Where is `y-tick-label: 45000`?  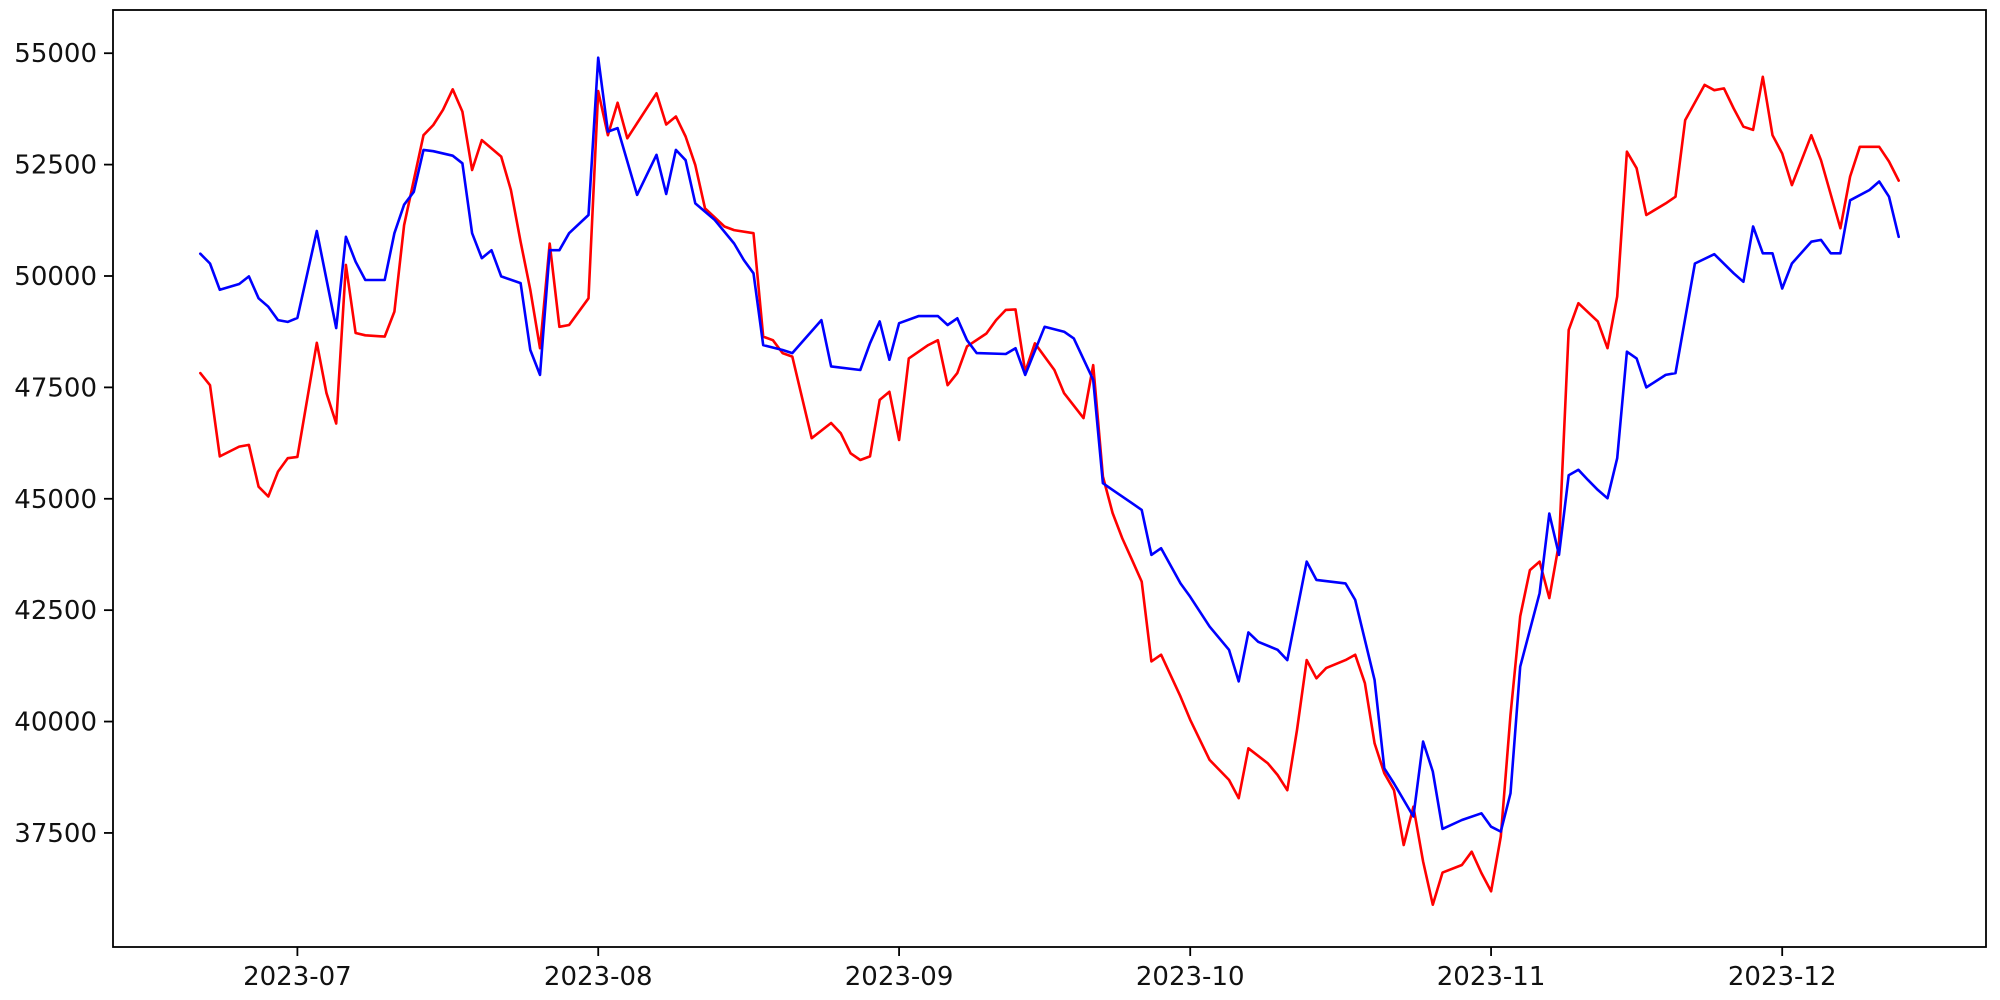
y-tick-label: 45000 is located at coordinates (55, 500).